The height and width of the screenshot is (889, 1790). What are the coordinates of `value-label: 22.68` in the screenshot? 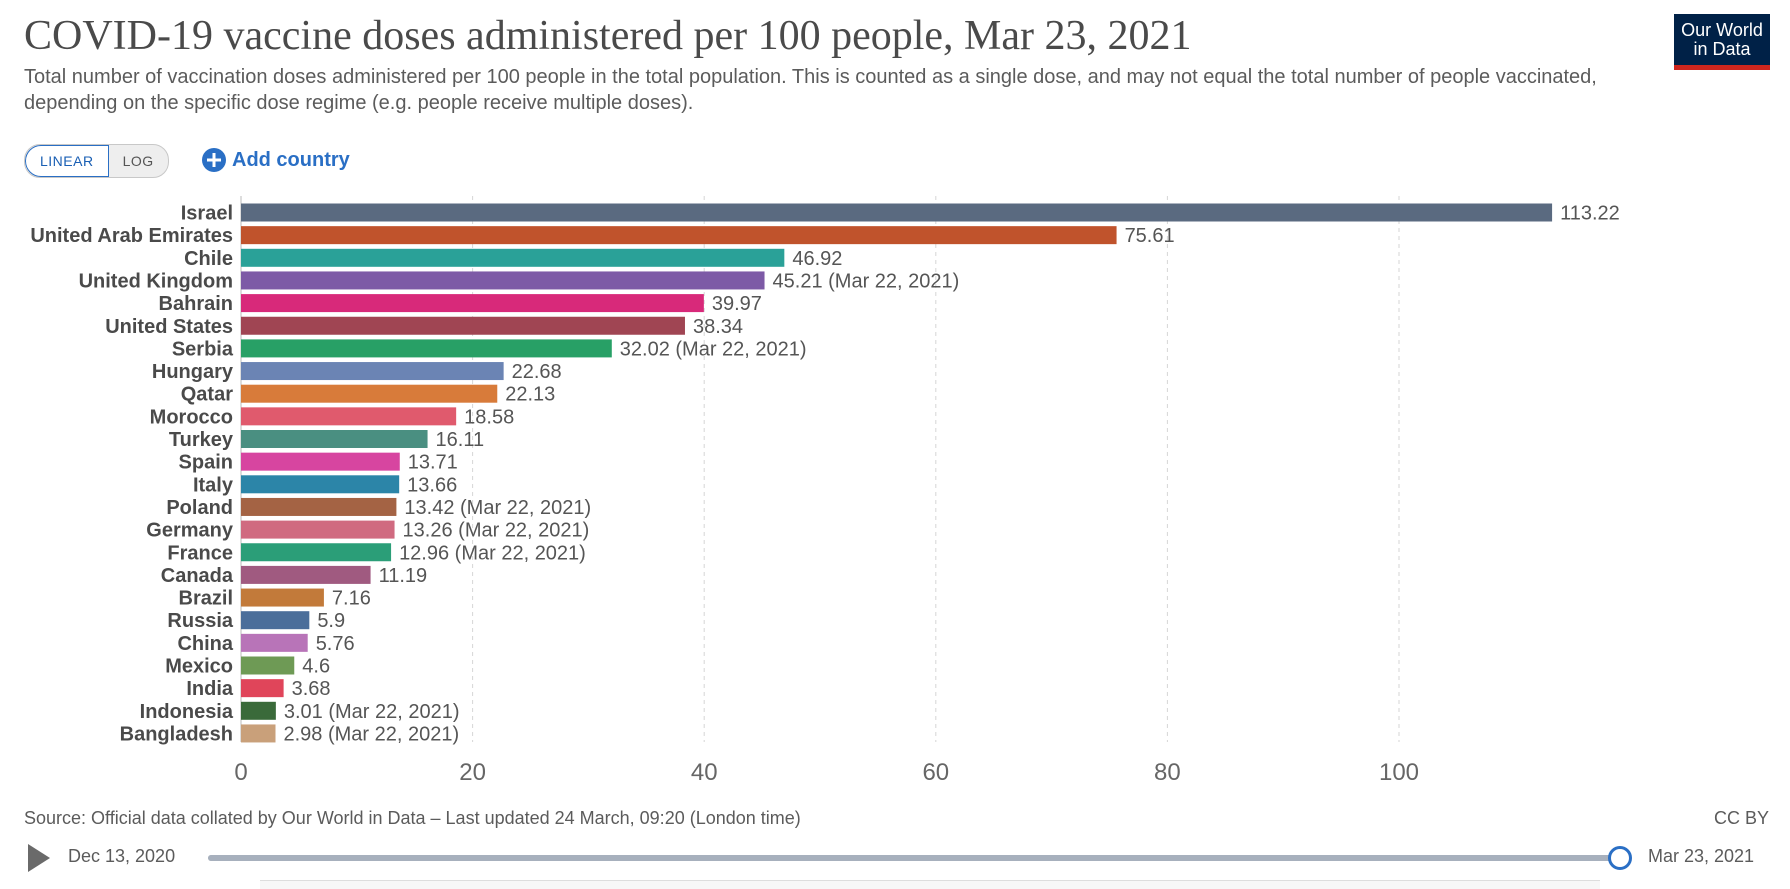 It's located at (537, 372).